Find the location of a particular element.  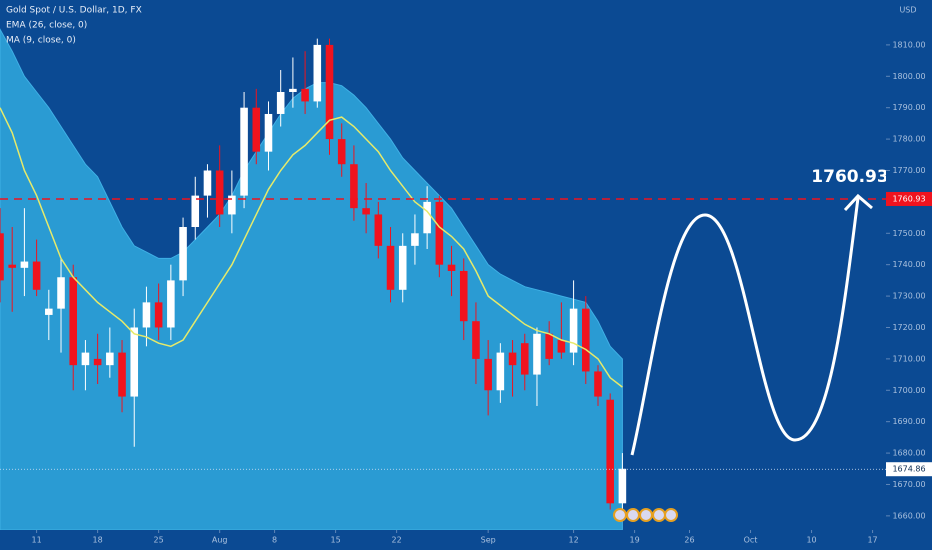

x-tick-label: 8 is located at coordinates (274, 540).